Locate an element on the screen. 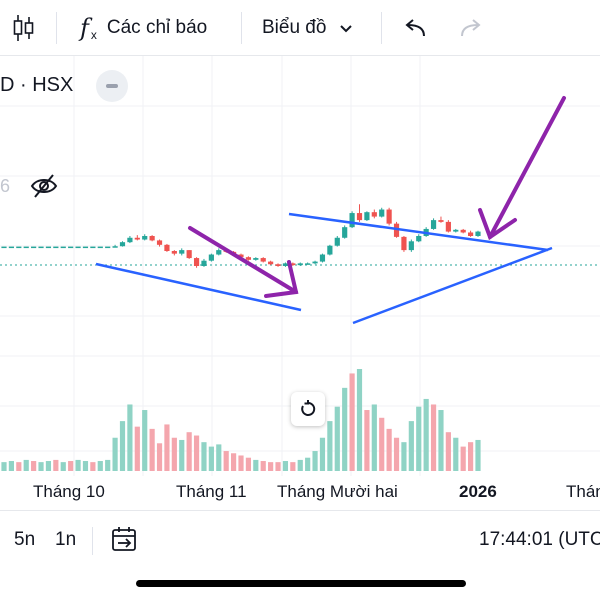 The height and width of the screenshot is (600, 600). eye-hidden-icon is located at coordinates (44, 186).